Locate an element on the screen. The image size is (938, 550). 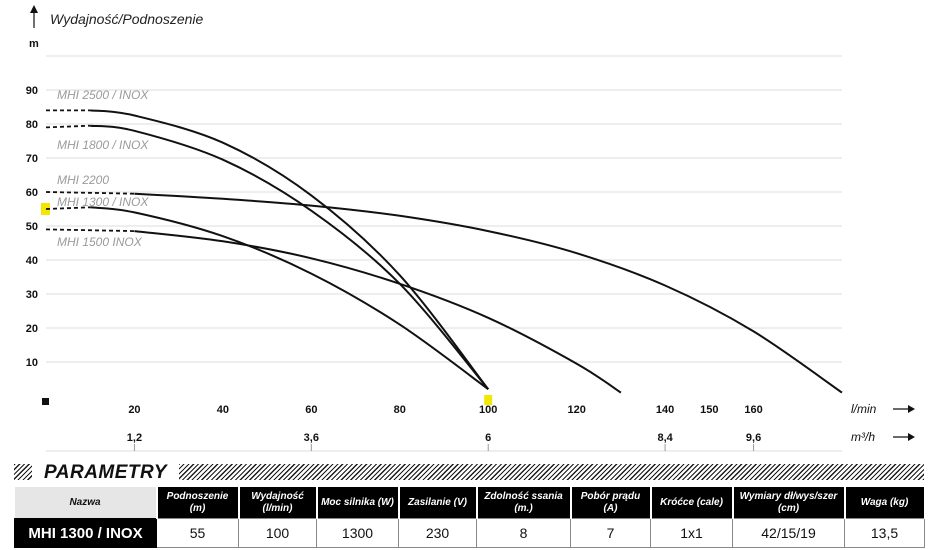
cell-pobor-pradu: 7 is located at coordinates (610, 533).